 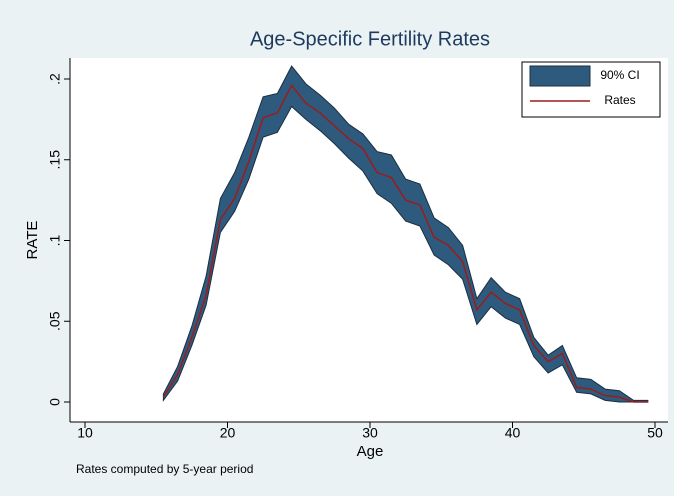 What do you see at coordinates (164, 469) in the screenshot?
I see `note: Rates computed by 5-year period` at bounding box center [164, 469].